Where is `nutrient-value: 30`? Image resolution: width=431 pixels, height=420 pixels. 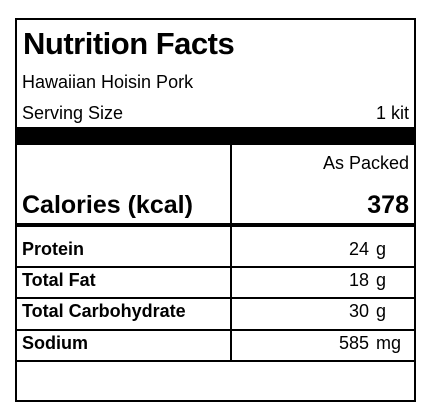 nutrient-value: 30 is located at coordinates (358, 311).